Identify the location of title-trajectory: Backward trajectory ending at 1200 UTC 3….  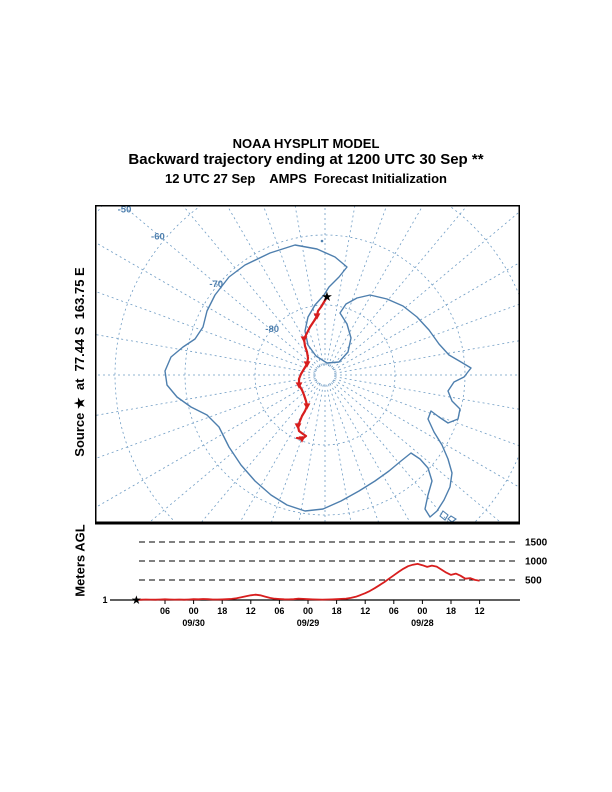
(306, 159).